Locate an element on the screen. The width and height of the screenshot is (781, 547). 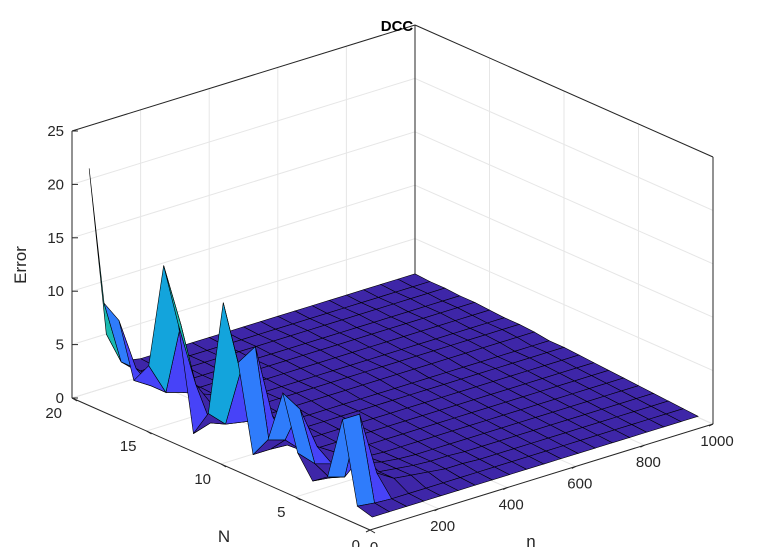
y-tick-label: 15 is located at coordinates (128, 446).